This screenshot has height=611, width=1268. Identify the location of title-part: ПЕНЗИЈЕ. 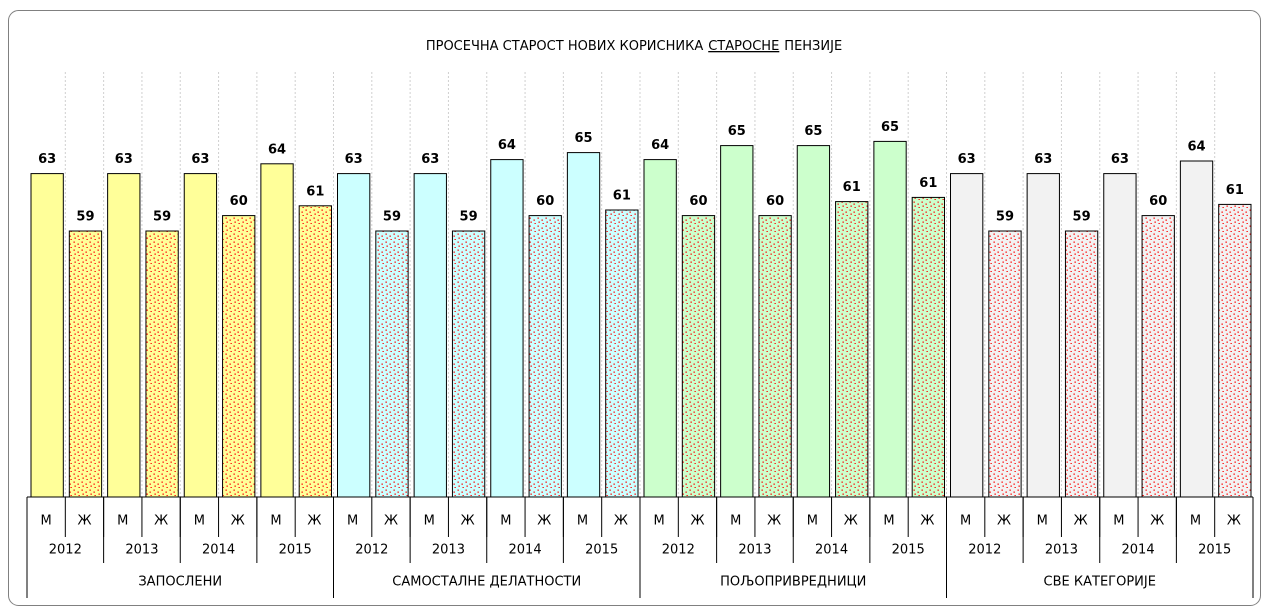
(813, 46).